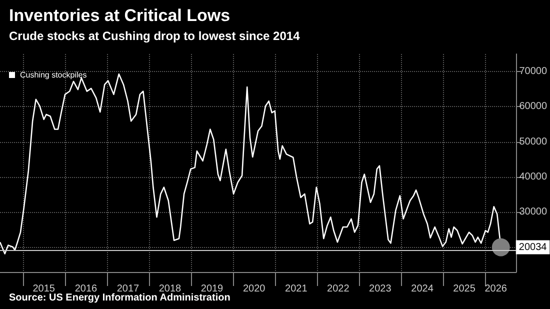 This screenshot has width=550, height=309. What do you see at coordinates (422, 289) in the screenshot?
I see `x-tick-label: 2024` at bounding box center [422, 289].